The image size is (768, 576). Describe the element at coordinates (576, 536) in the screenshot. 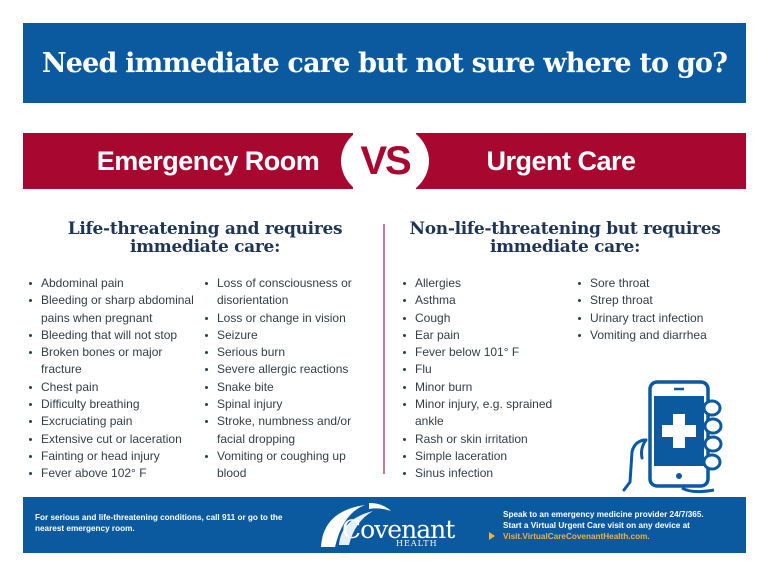

I see `virtual-care-link: Visit.VirtualCareCovenantHealth.com.` at that location.